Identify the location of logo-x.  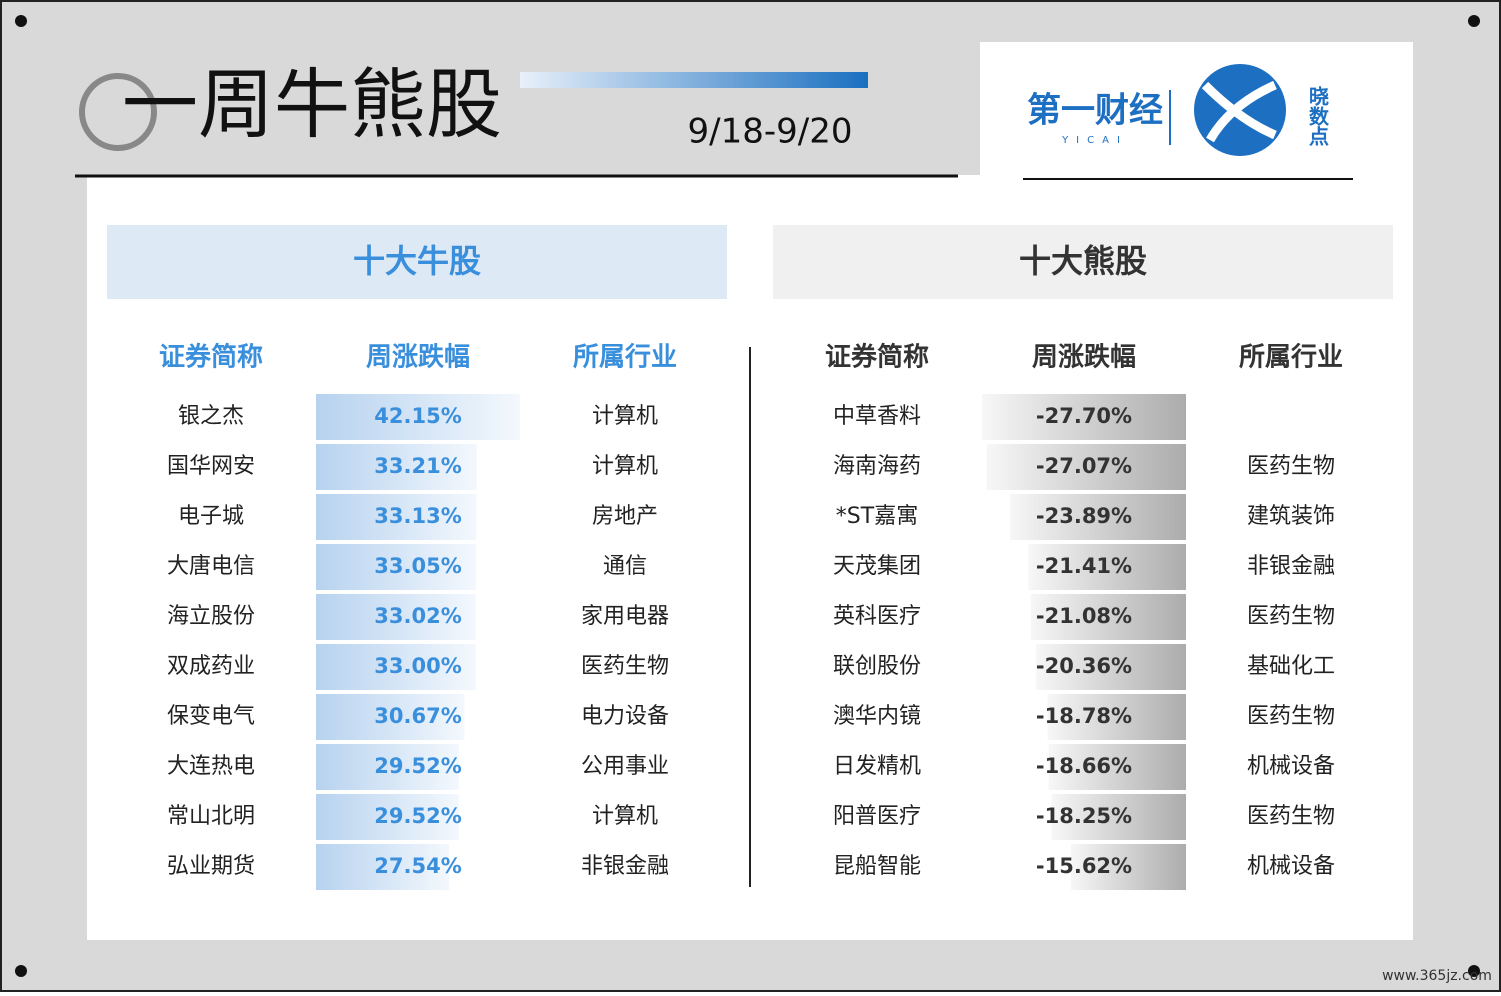
(1239, 111).